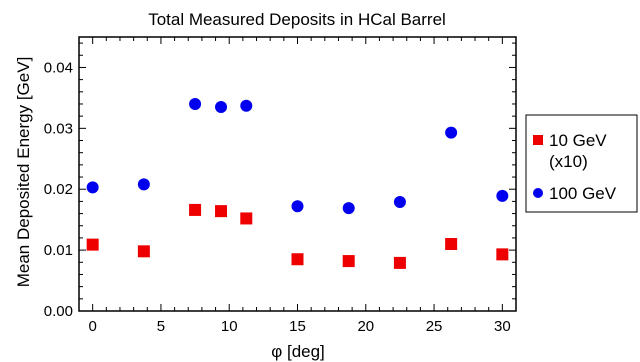  I want to click on legend: 10 GeV (x10) 100 GeV, so click(581, 163).